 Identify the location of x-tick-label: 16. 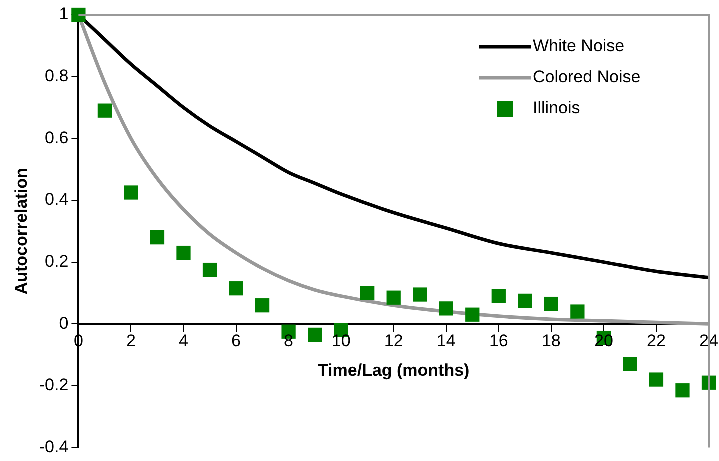
(498, 340).